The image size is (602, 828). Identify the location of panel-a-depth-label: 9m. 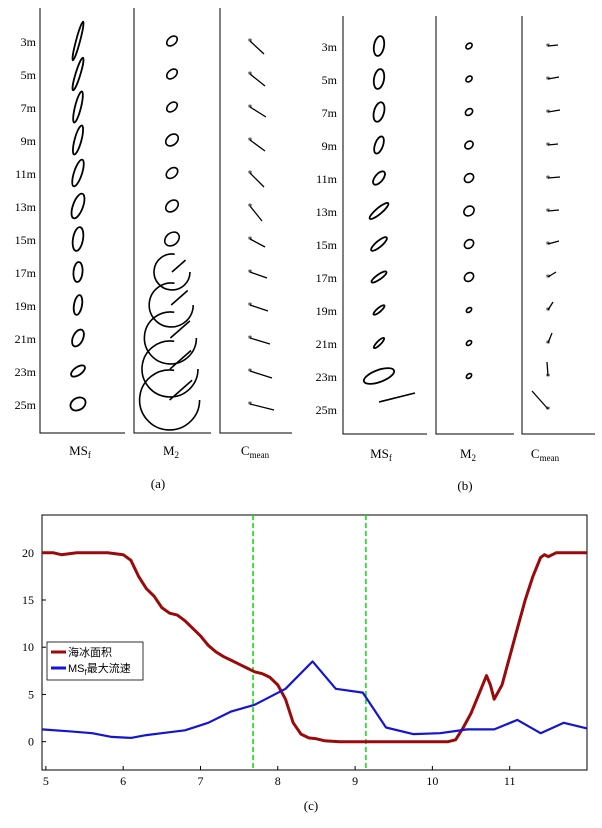
(29, 141).